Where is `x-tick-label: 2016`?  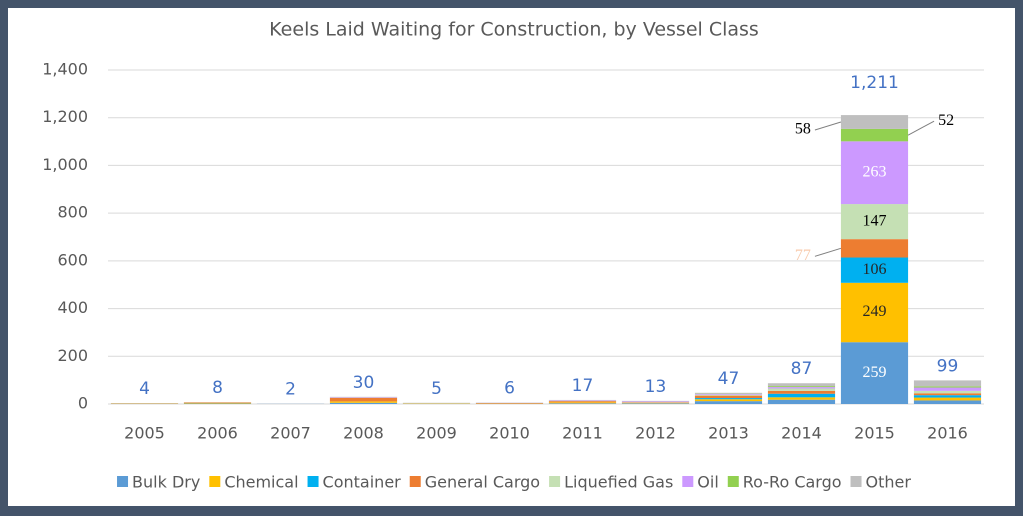 x-tick-label: 2016 is located at coordinates (947, 433).